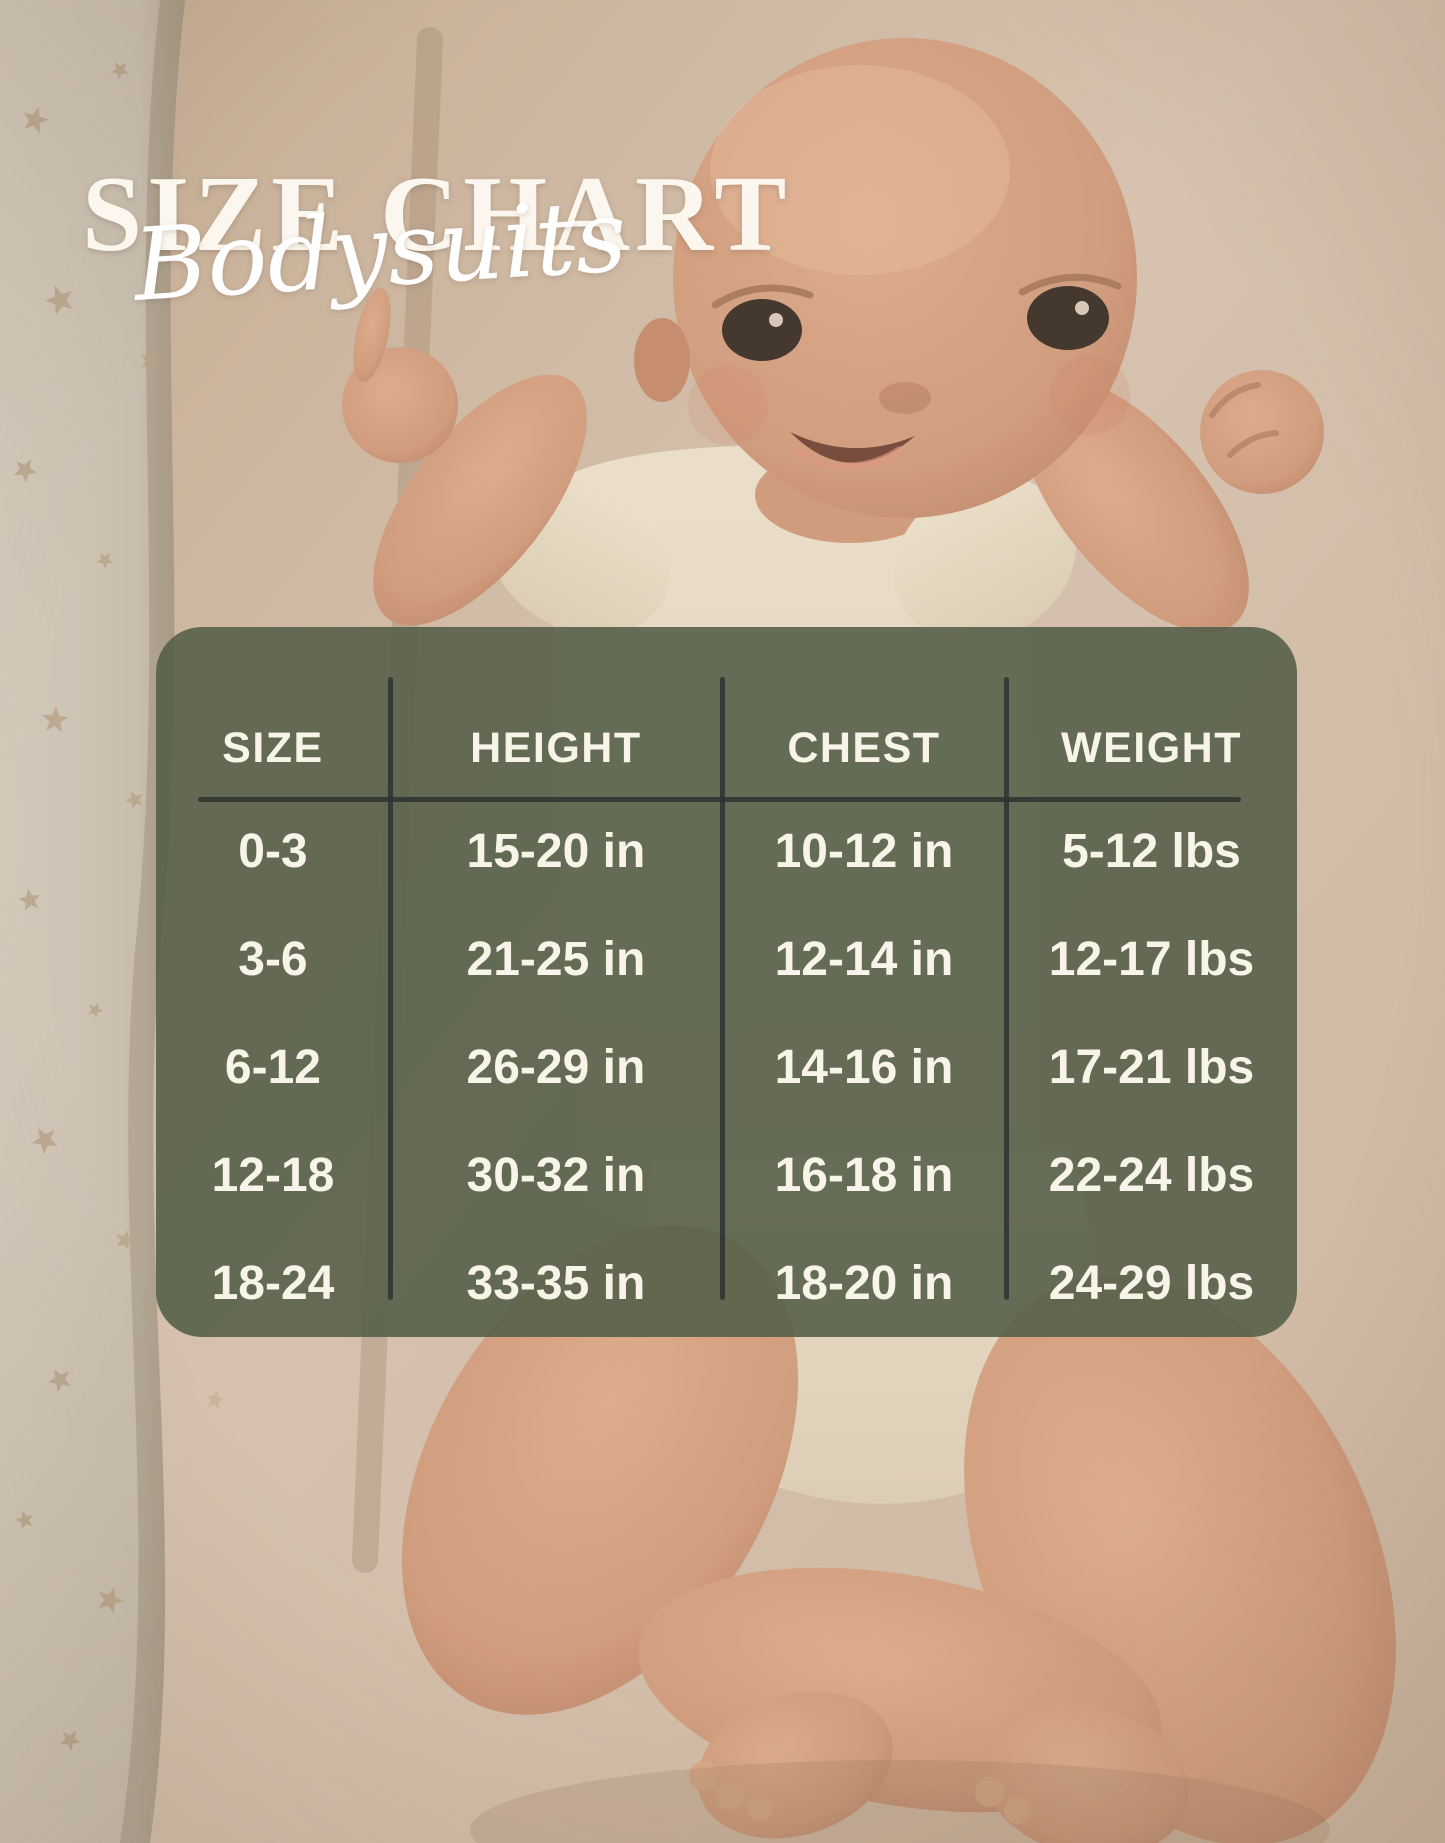 This screenshot has width=1445, height=1843. What do you see at coordinates (864, 748) in the screenshot?
I see `column-header-chest: CHEST` at bounding box center [864, 748].